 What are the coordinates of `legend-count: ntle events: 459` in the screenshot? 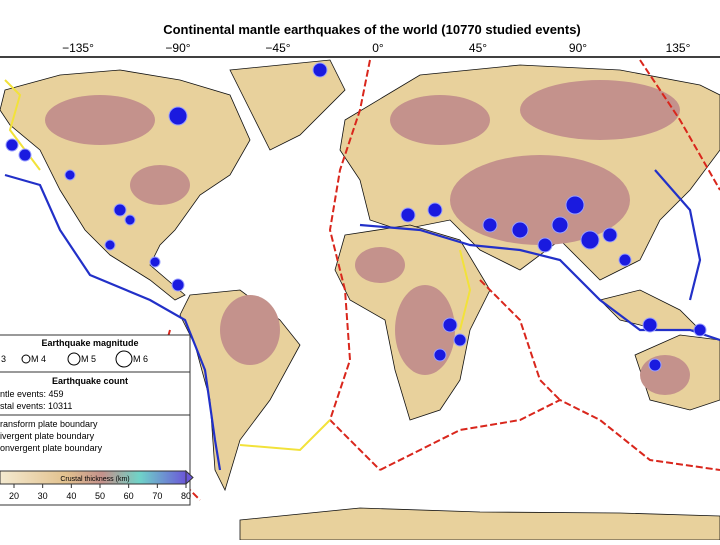 It's located at (32, 394).